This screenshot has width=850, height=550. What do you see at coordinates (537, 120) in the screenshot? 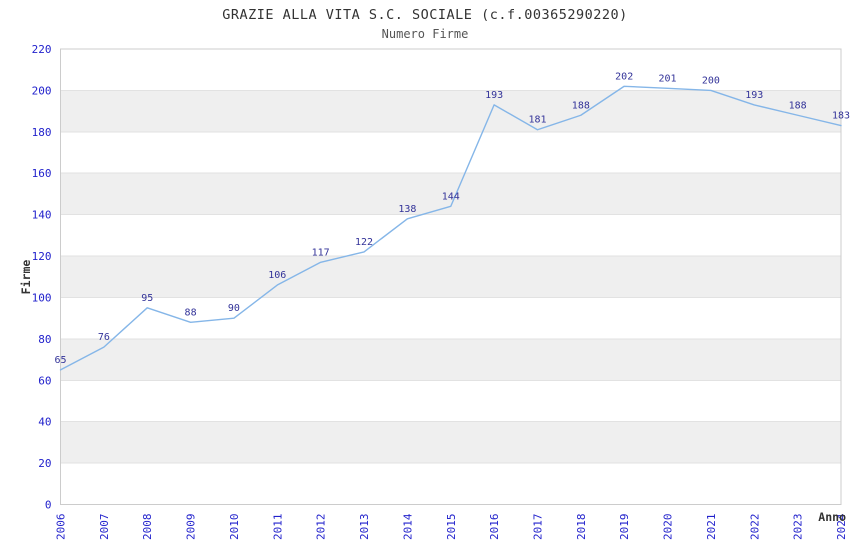
I see `data-point-label: 181` at bounding box center [537, 120].